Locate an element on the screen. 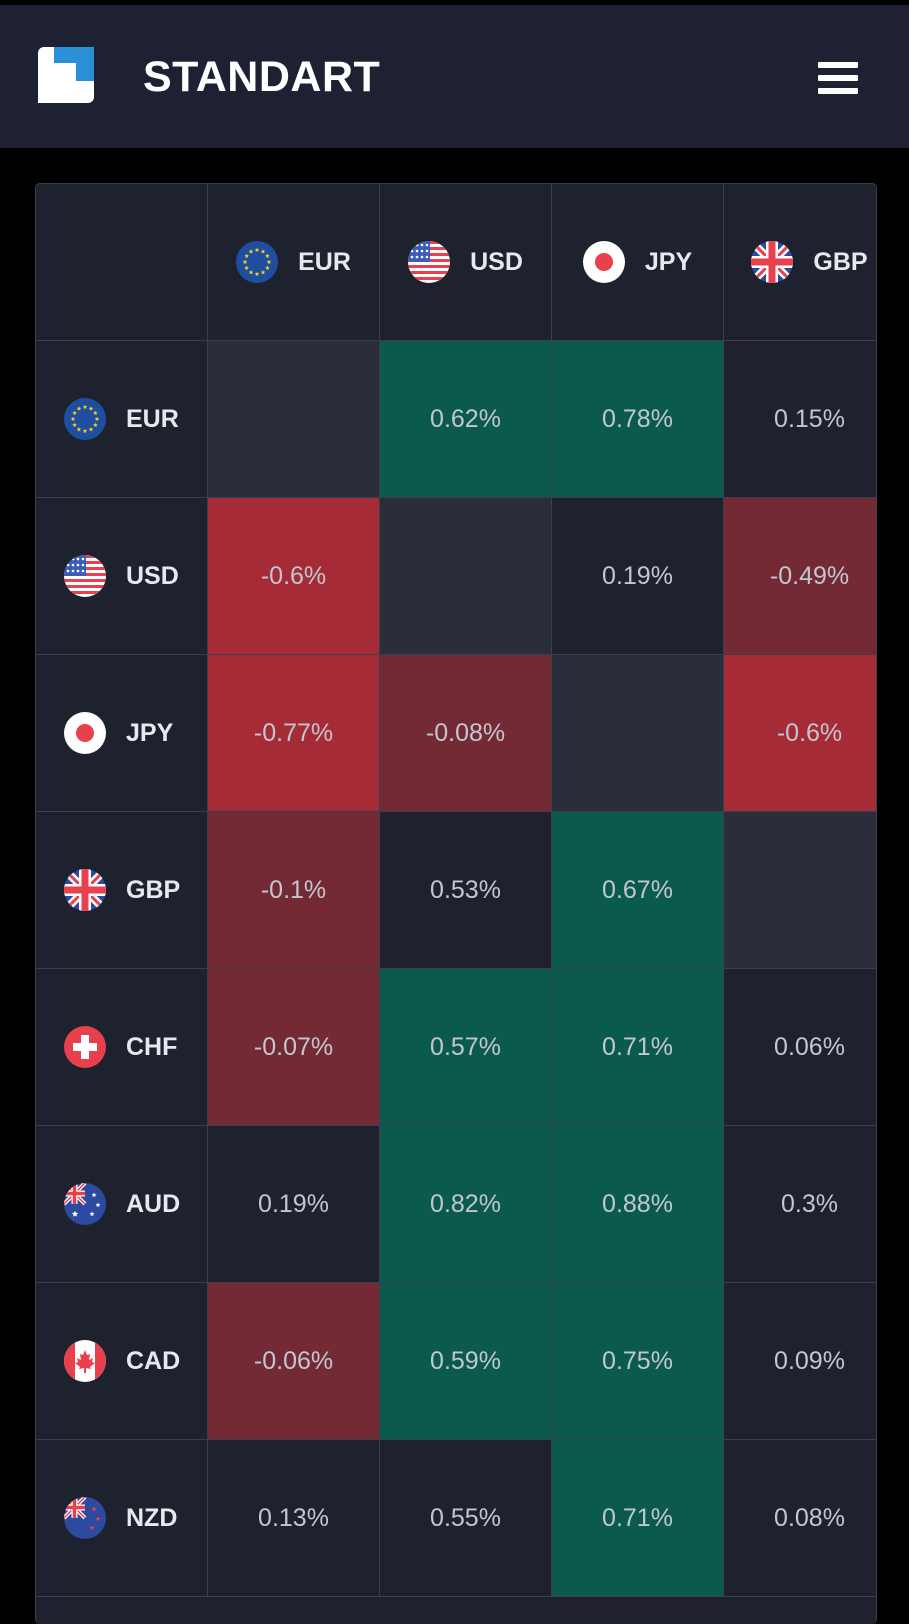 Image resolution: width=909 pixels, height=1624 pixels. heatmap-cell-chf-gbp: 0.06% is located at coordinates (800, 1047).